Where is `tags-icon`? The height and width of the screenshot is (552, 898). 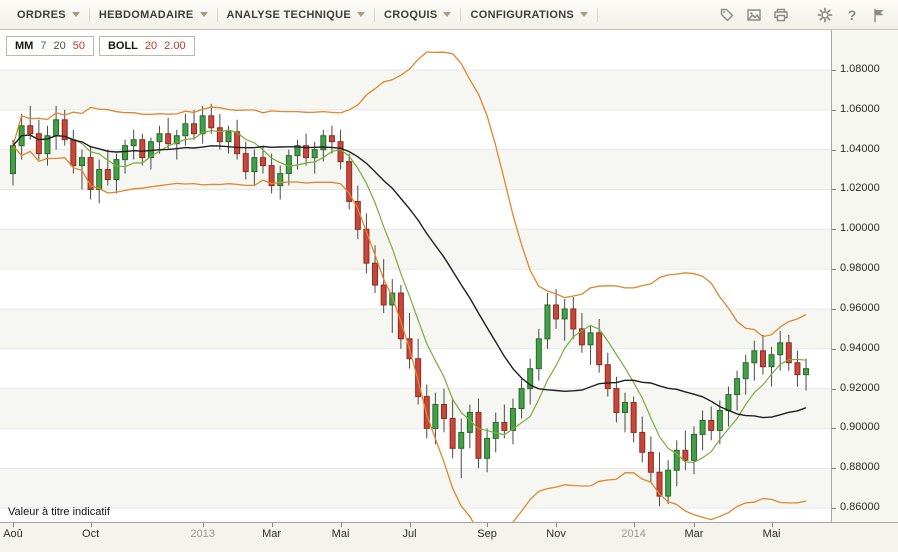 tags-icon is located at coordinates (727, 15).